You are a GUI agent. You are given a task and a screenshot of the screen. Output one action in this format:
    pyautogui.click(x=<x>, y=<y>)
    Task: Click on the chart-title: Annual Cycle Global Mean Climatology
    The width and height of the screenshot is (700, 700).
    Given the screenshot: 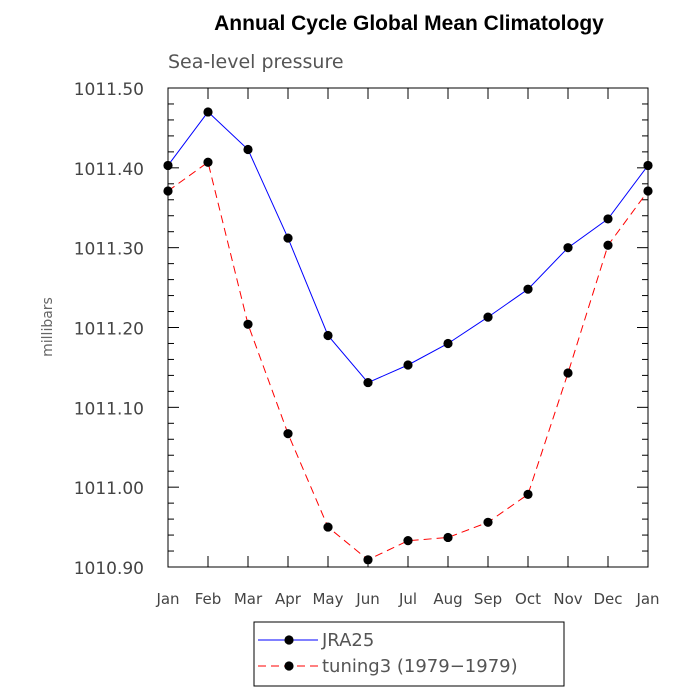 What is the action you would take?
    pyautogui.click(x=409, y=23)
    